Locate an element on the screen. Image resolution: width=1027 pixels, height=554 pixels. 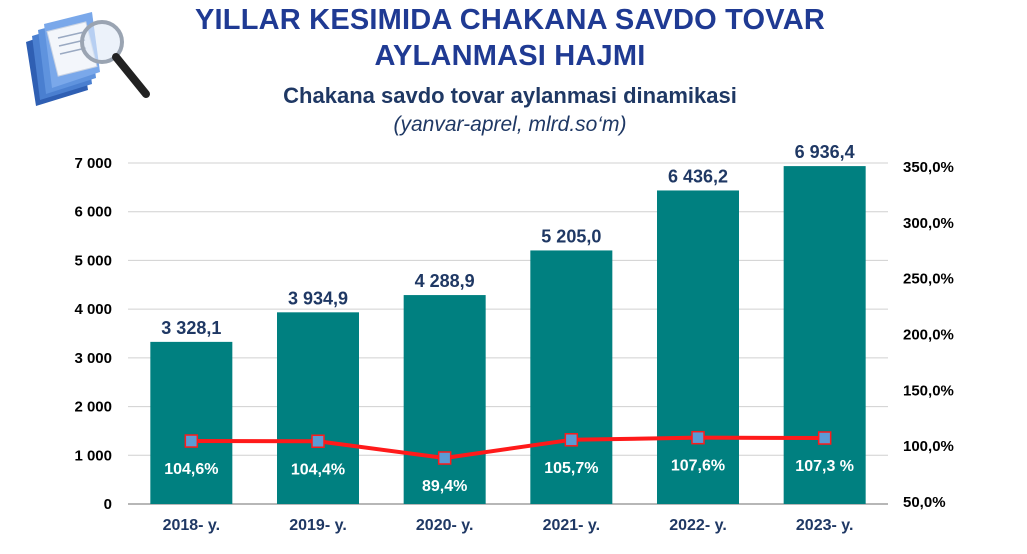
x-tick-label: 2019- y. is located at coordinates (318, 525).